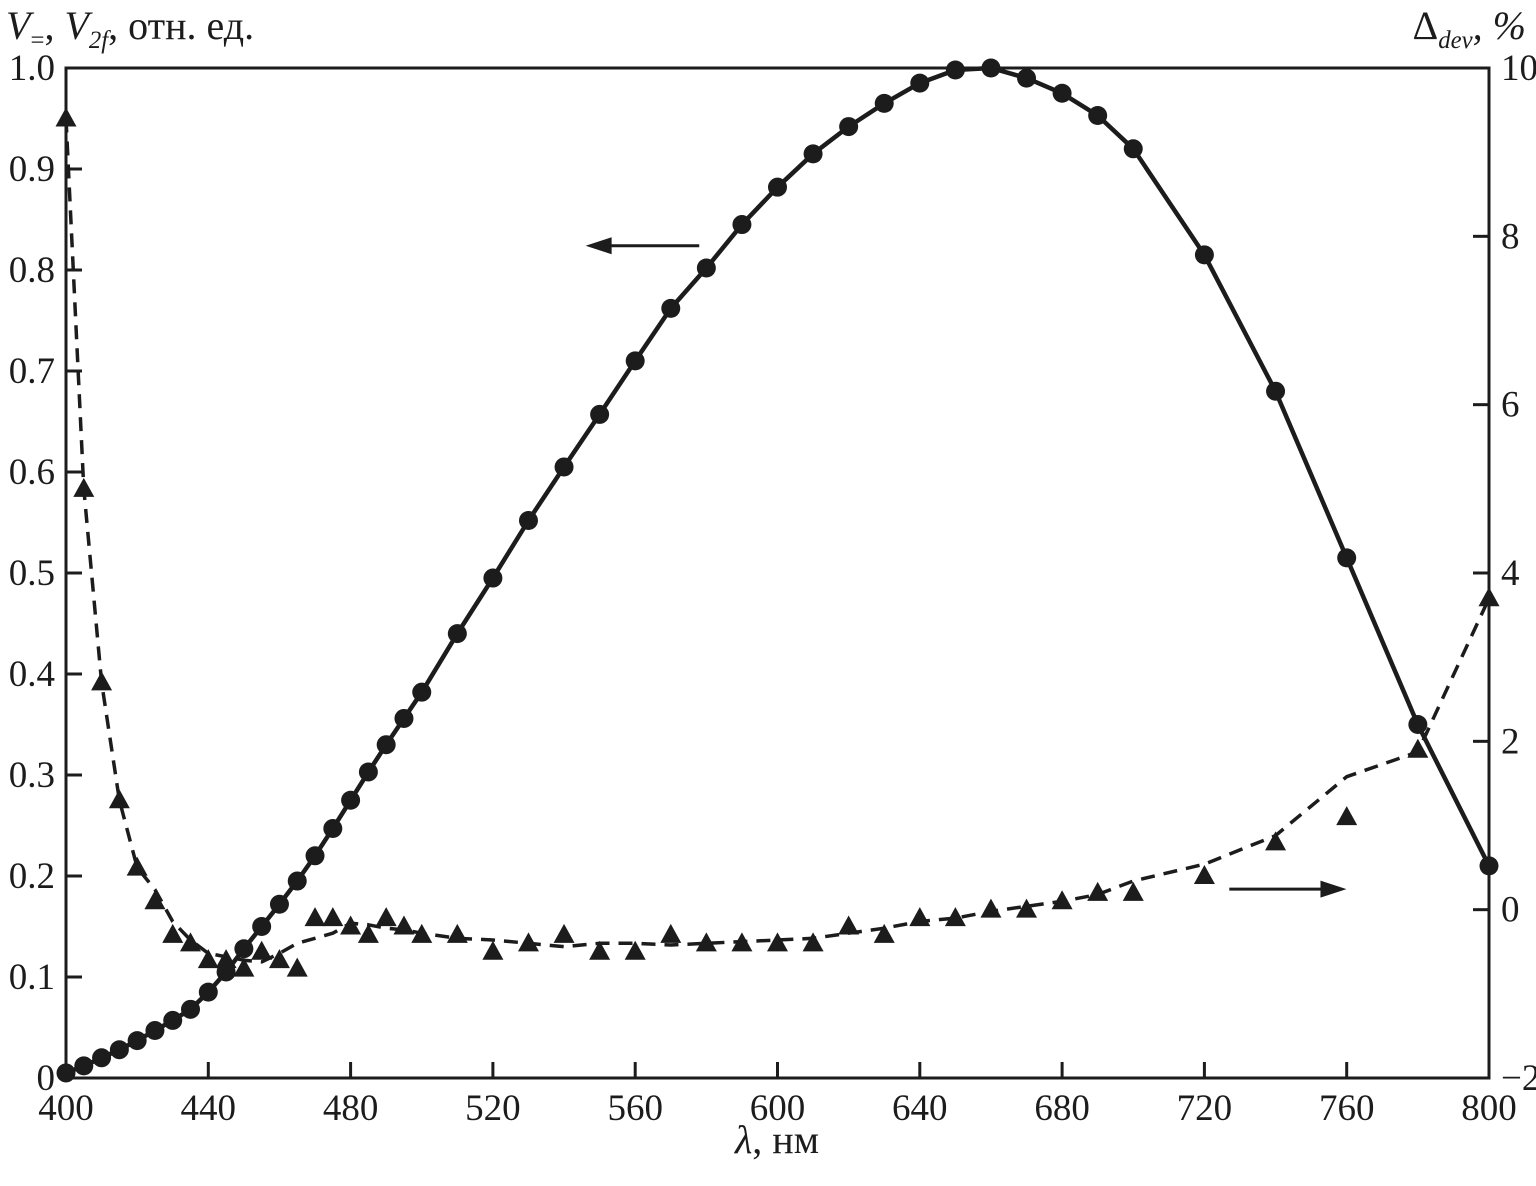 The image size is (1536, 1186). Describe the element at coordinates (1499, 25) in the screenshot. I see `right-axis-title-units: , %` at that location.